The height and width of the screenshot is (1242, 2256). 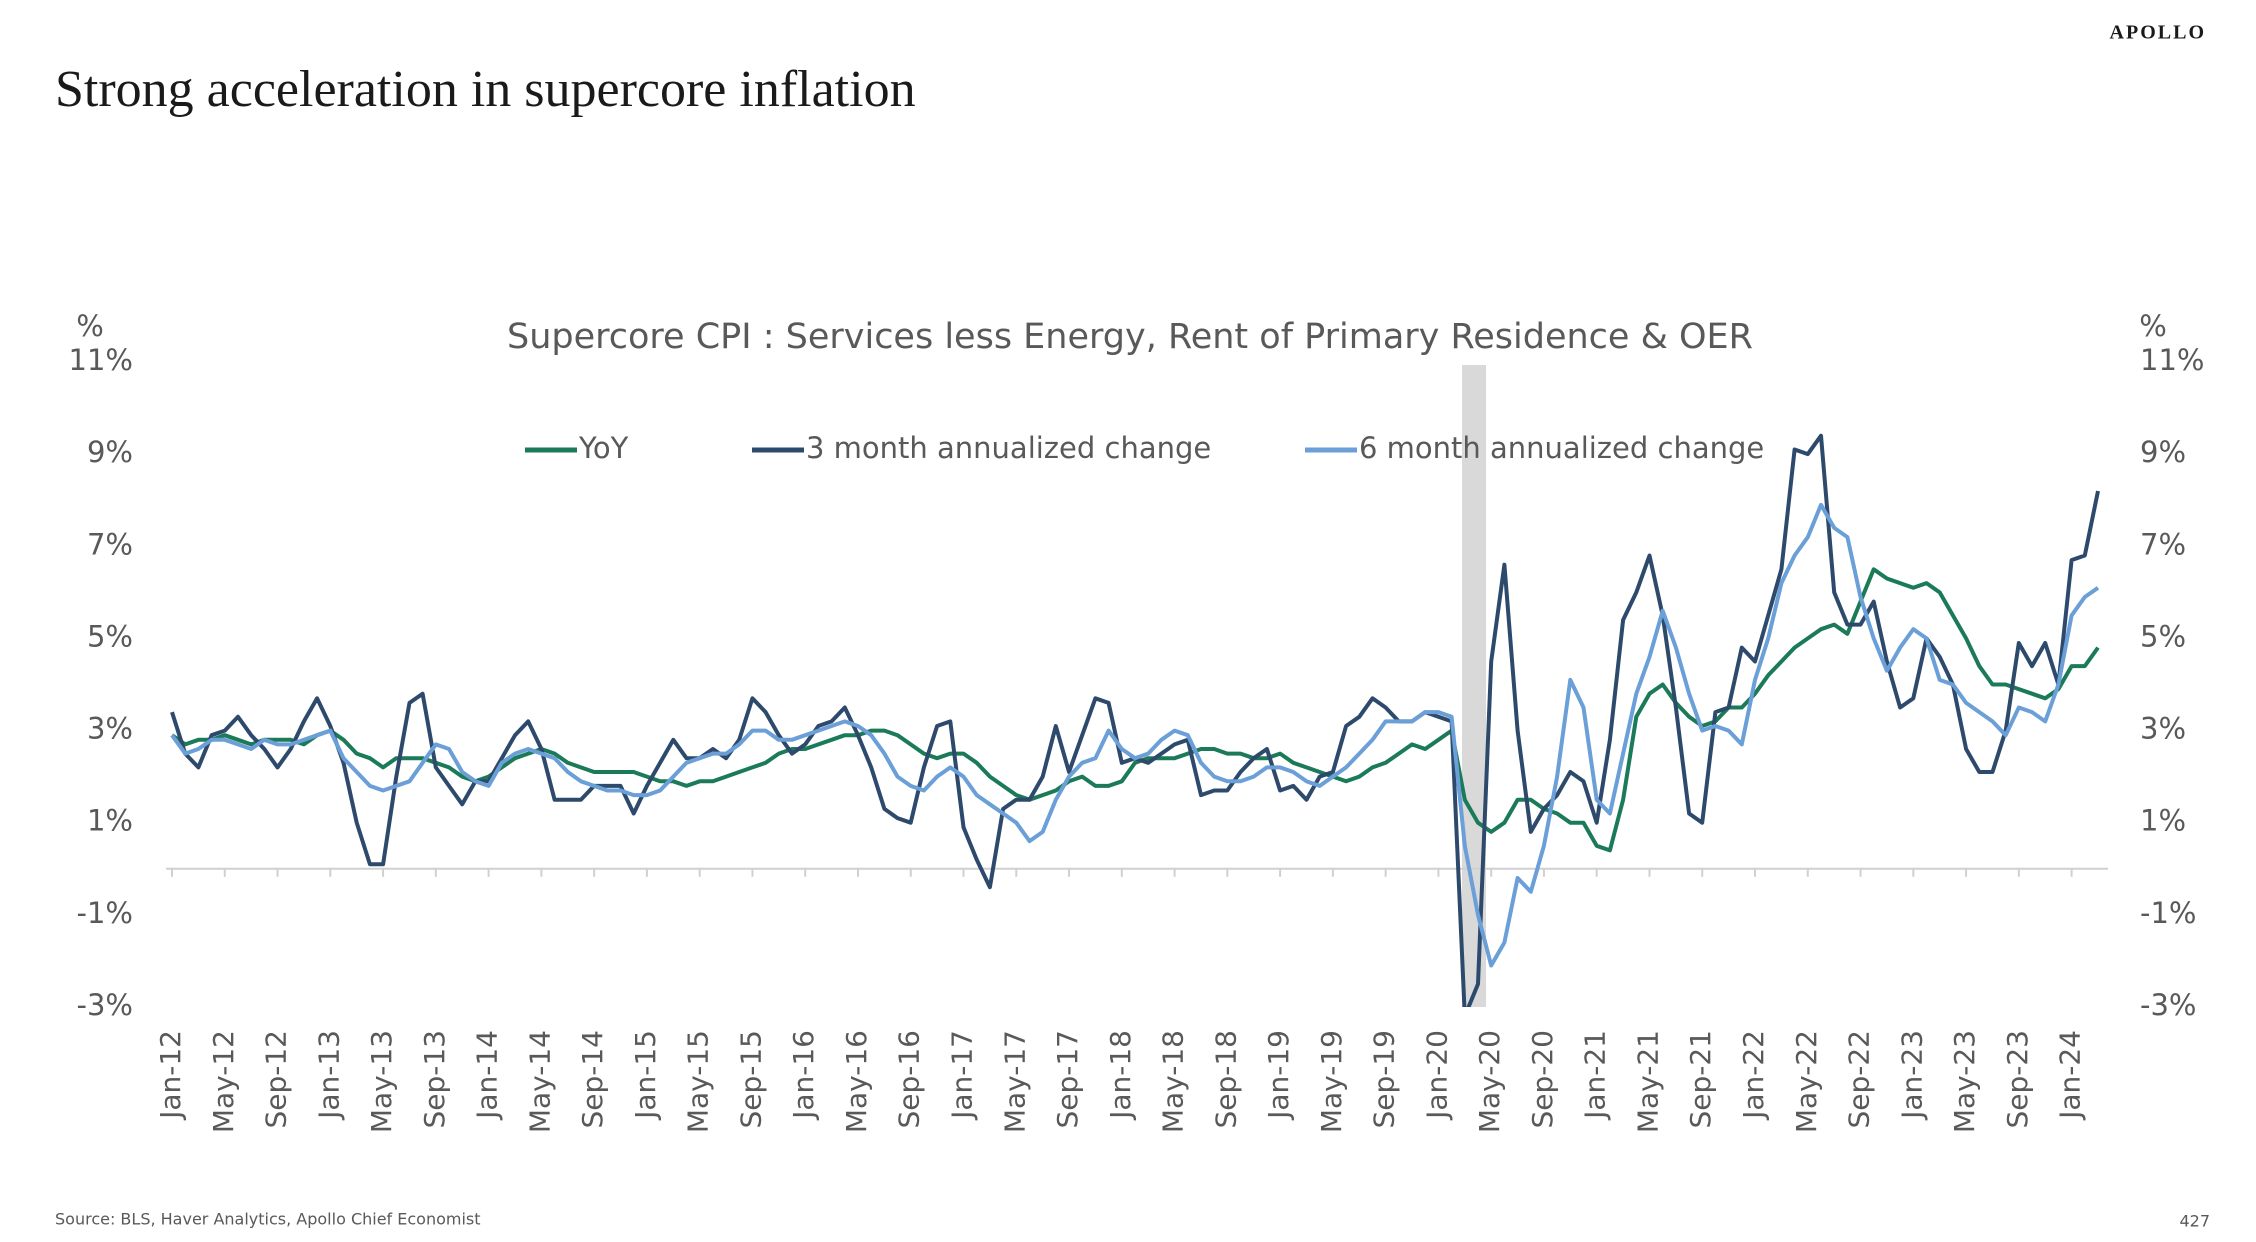 I want to click on y-unit-left: %, so click(x=90, y=326).